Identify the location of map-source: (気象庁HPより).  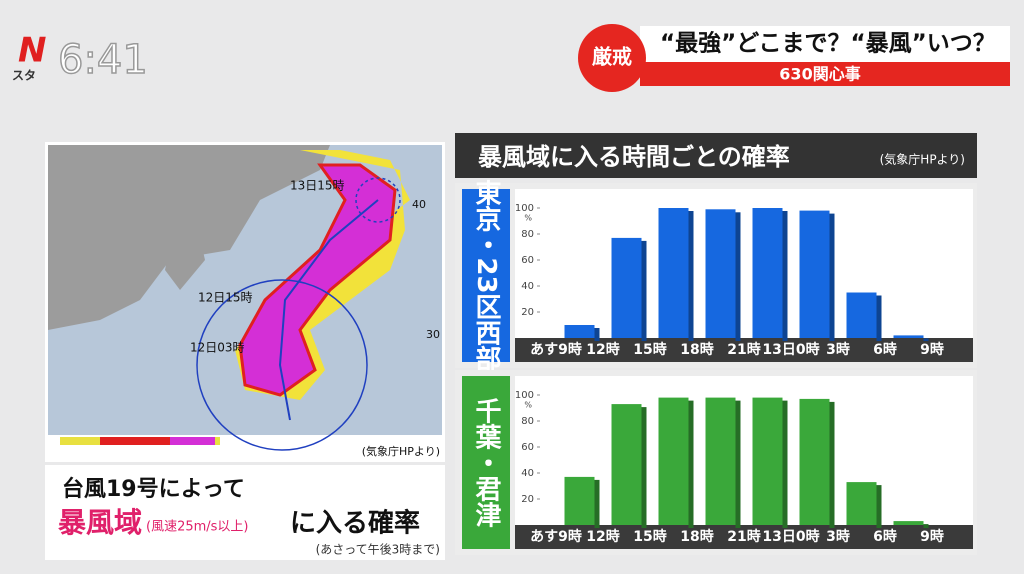
(401, 451).